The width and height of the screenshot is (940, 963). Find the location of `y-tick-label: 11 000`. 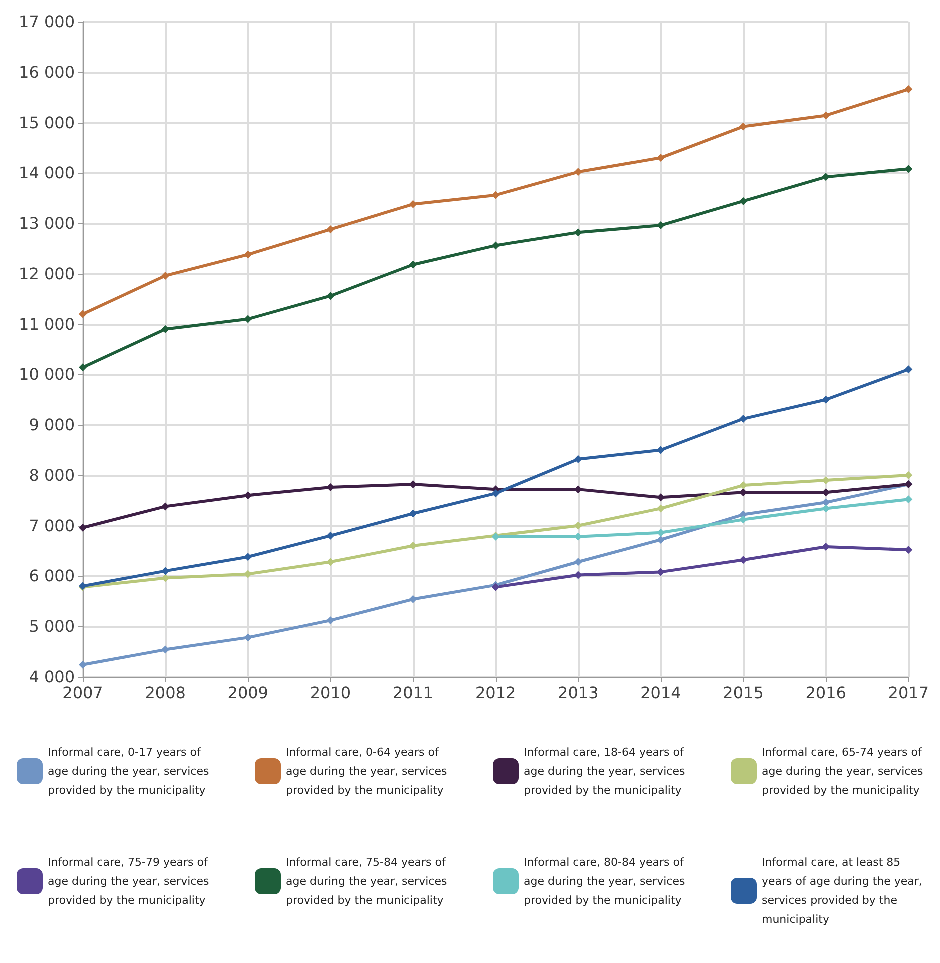

y-tick-label: 11 000 is located at coordinates (47, 324).